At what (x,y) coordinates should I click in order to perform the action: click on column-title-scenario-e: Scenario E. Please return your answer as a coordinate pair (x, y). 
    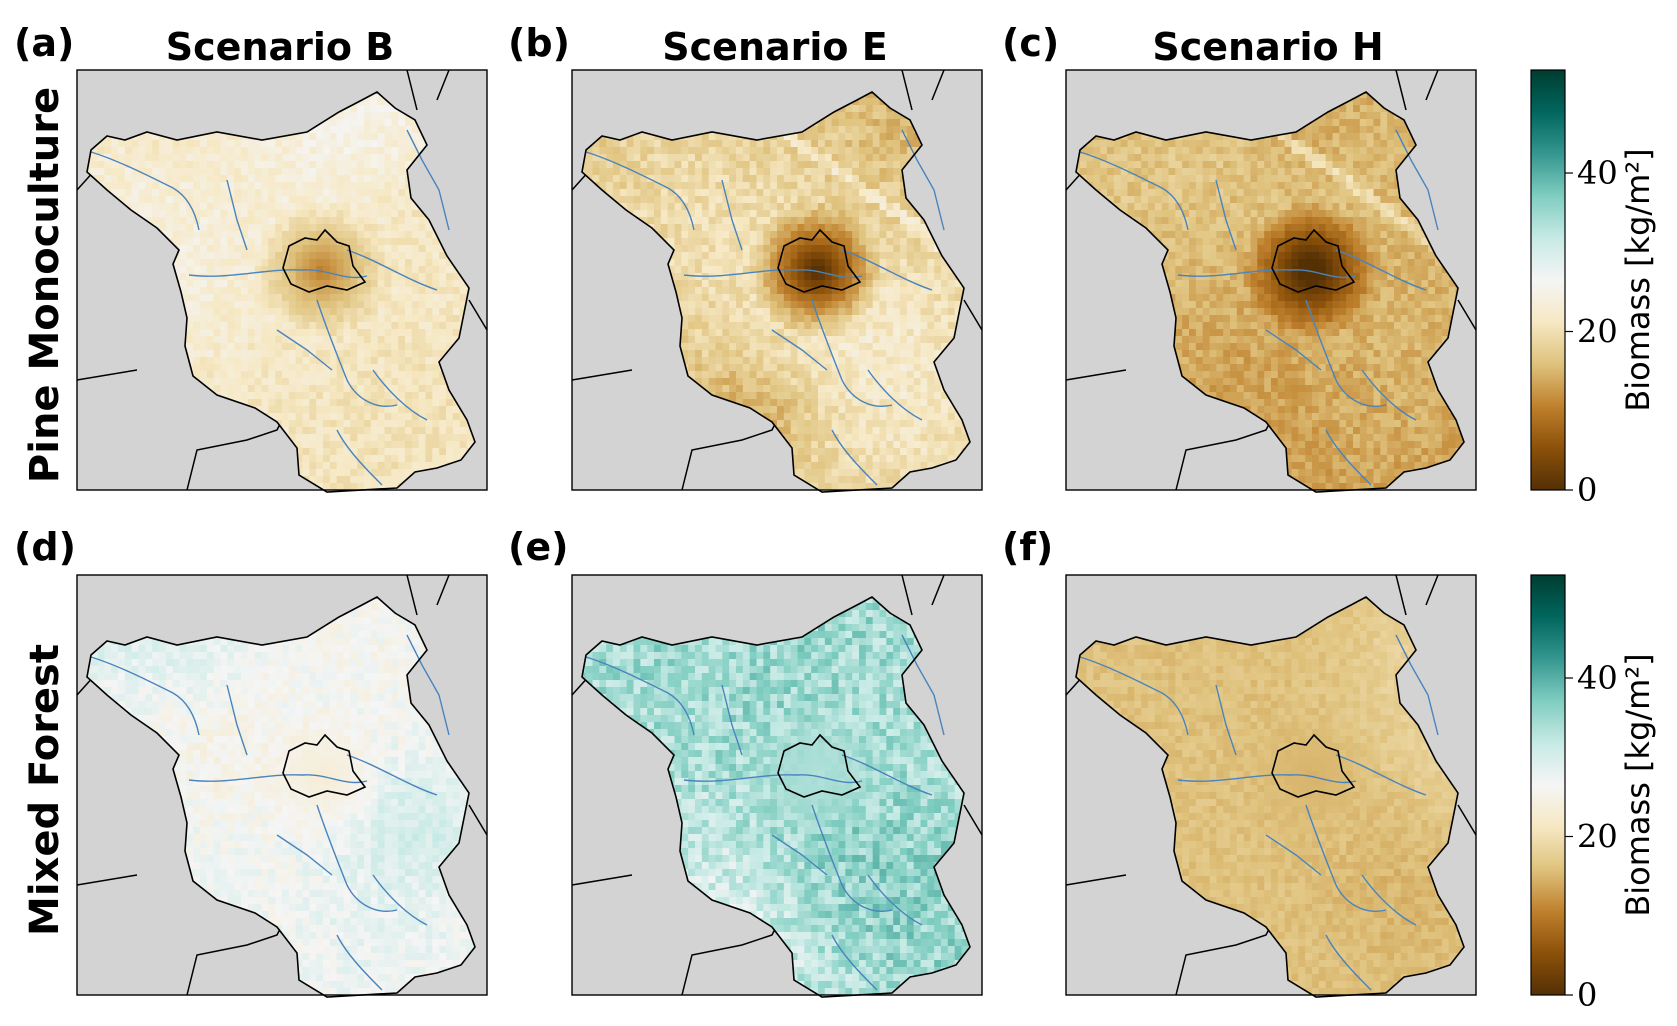
    Looking at the image, I should click on (774, 47).